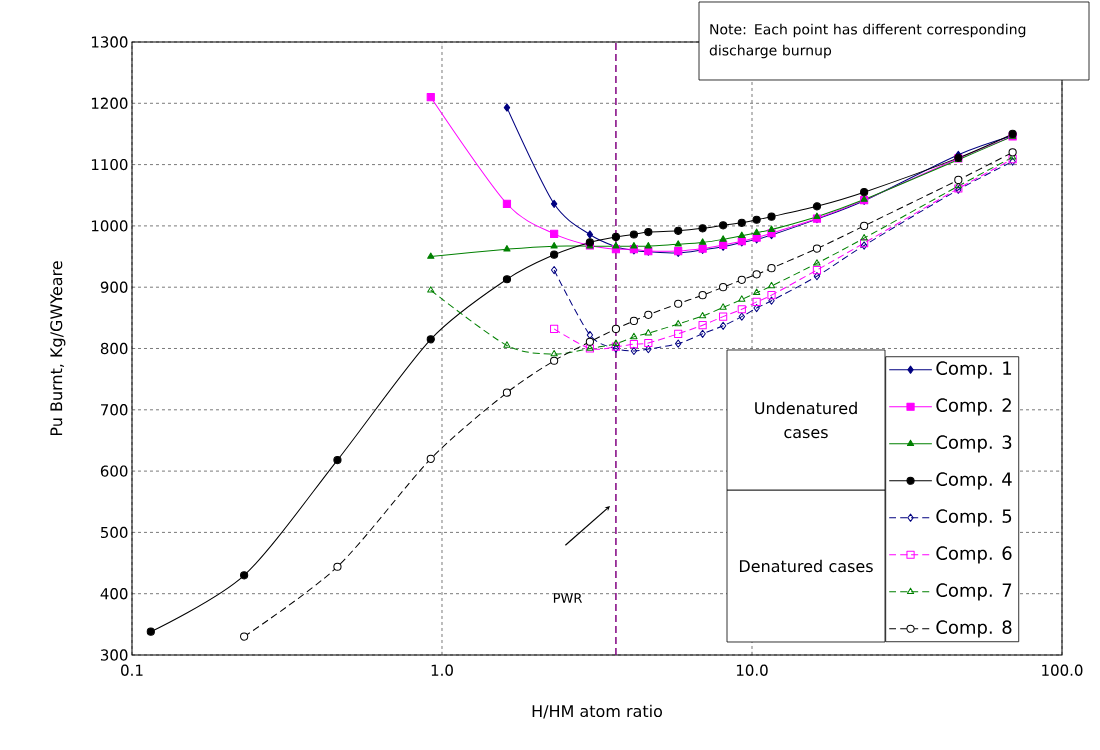 The height and width of the screenshot is (750, 1100). I want to click on y-tick-label: 1200, so click(109, 103).